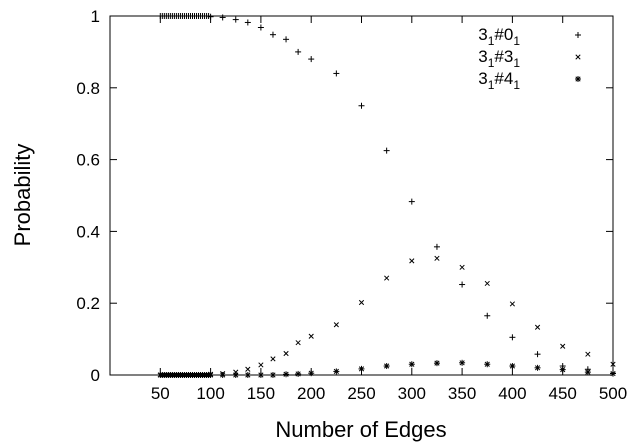 The image size is (628, 443). I want to click on x-tick-label: 250, so click(361, 393).